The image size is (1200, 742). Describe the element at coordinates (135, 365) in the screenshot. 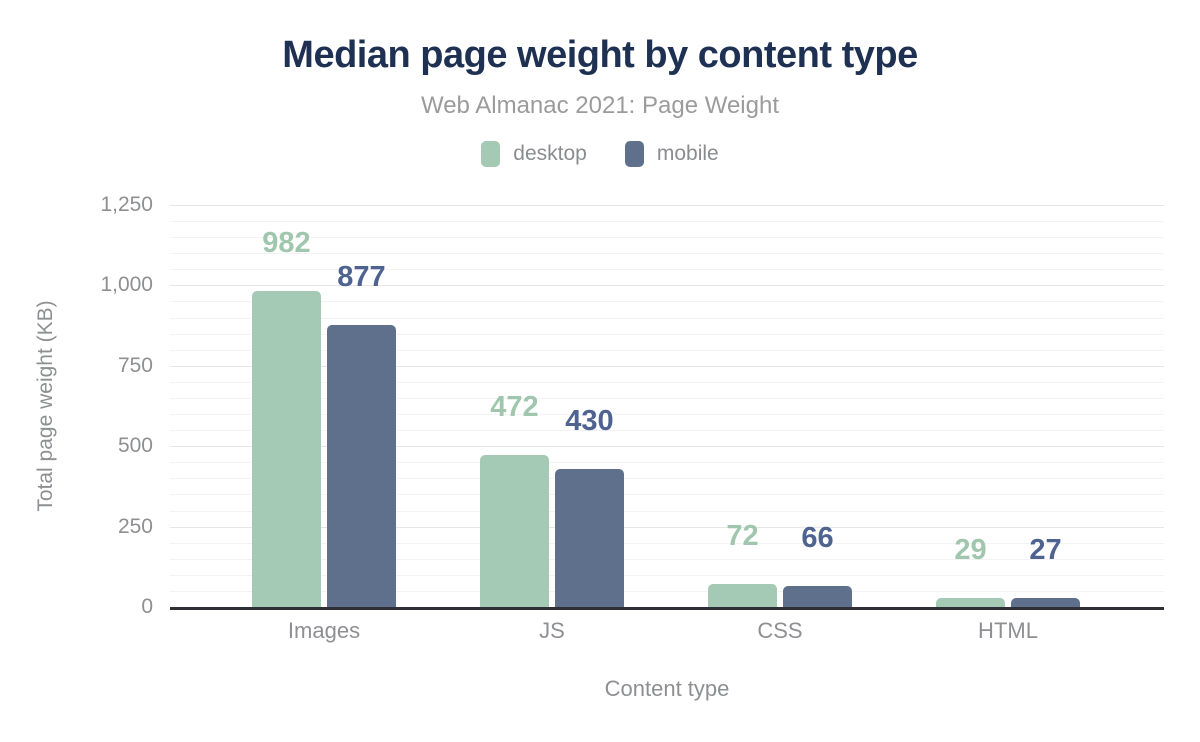

I see `y-tick-label: 750` at that location.